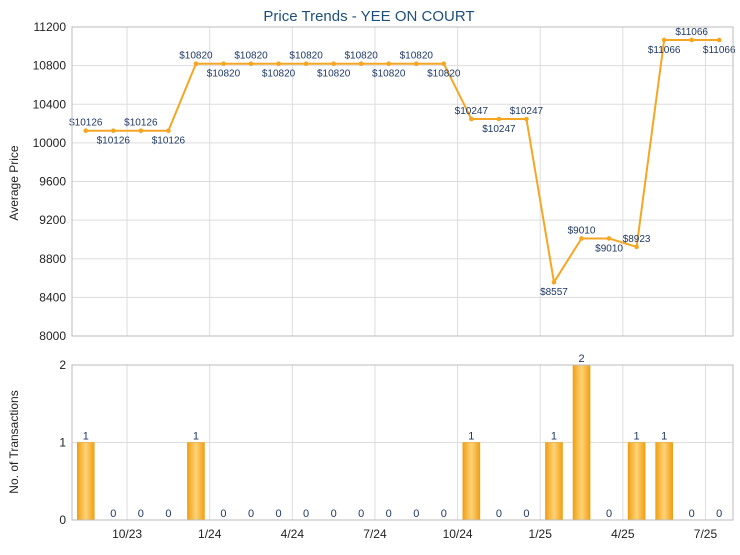  What do you see at coordinates (52, 259) in the screenshot?
I see `price-tick-label: 8800` at bounding box center [52, 259].